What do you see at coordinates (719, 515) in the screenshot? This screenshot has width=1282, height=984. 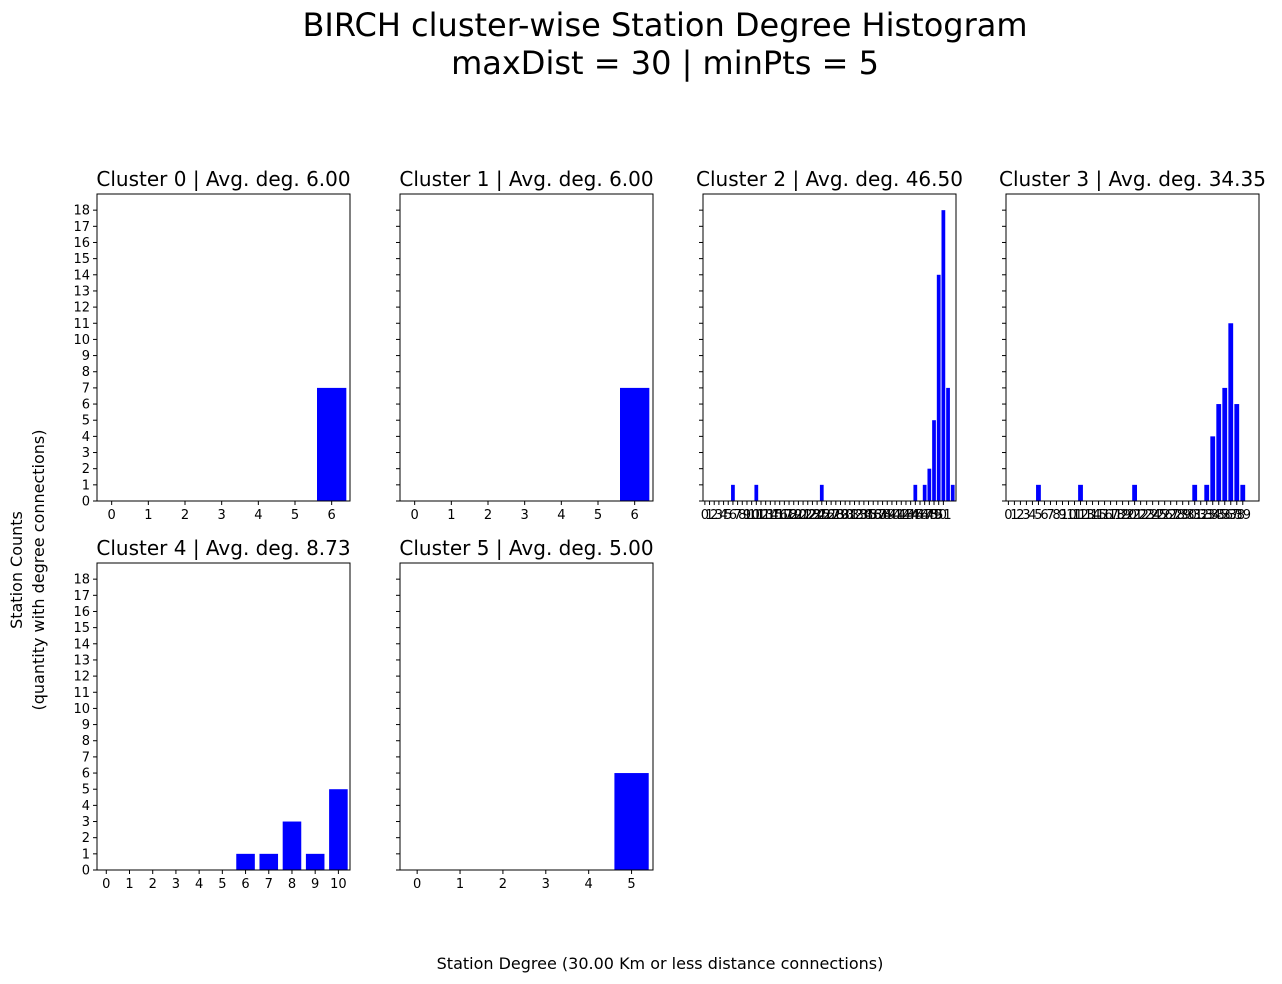 I see `x-tick-label: 3` at bounding box center [719, 515].